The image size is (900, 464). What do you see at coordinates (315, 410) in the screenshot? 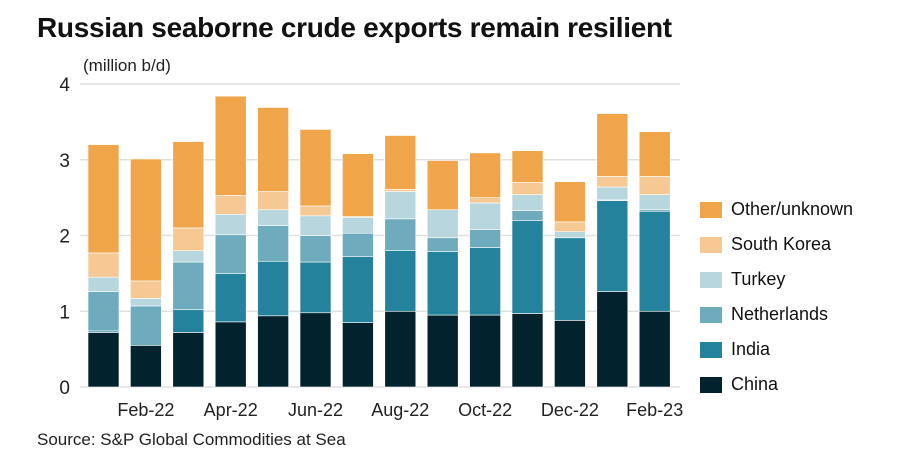
I see `x-tick-label: Jun-22` at bounding box center [315, 410].